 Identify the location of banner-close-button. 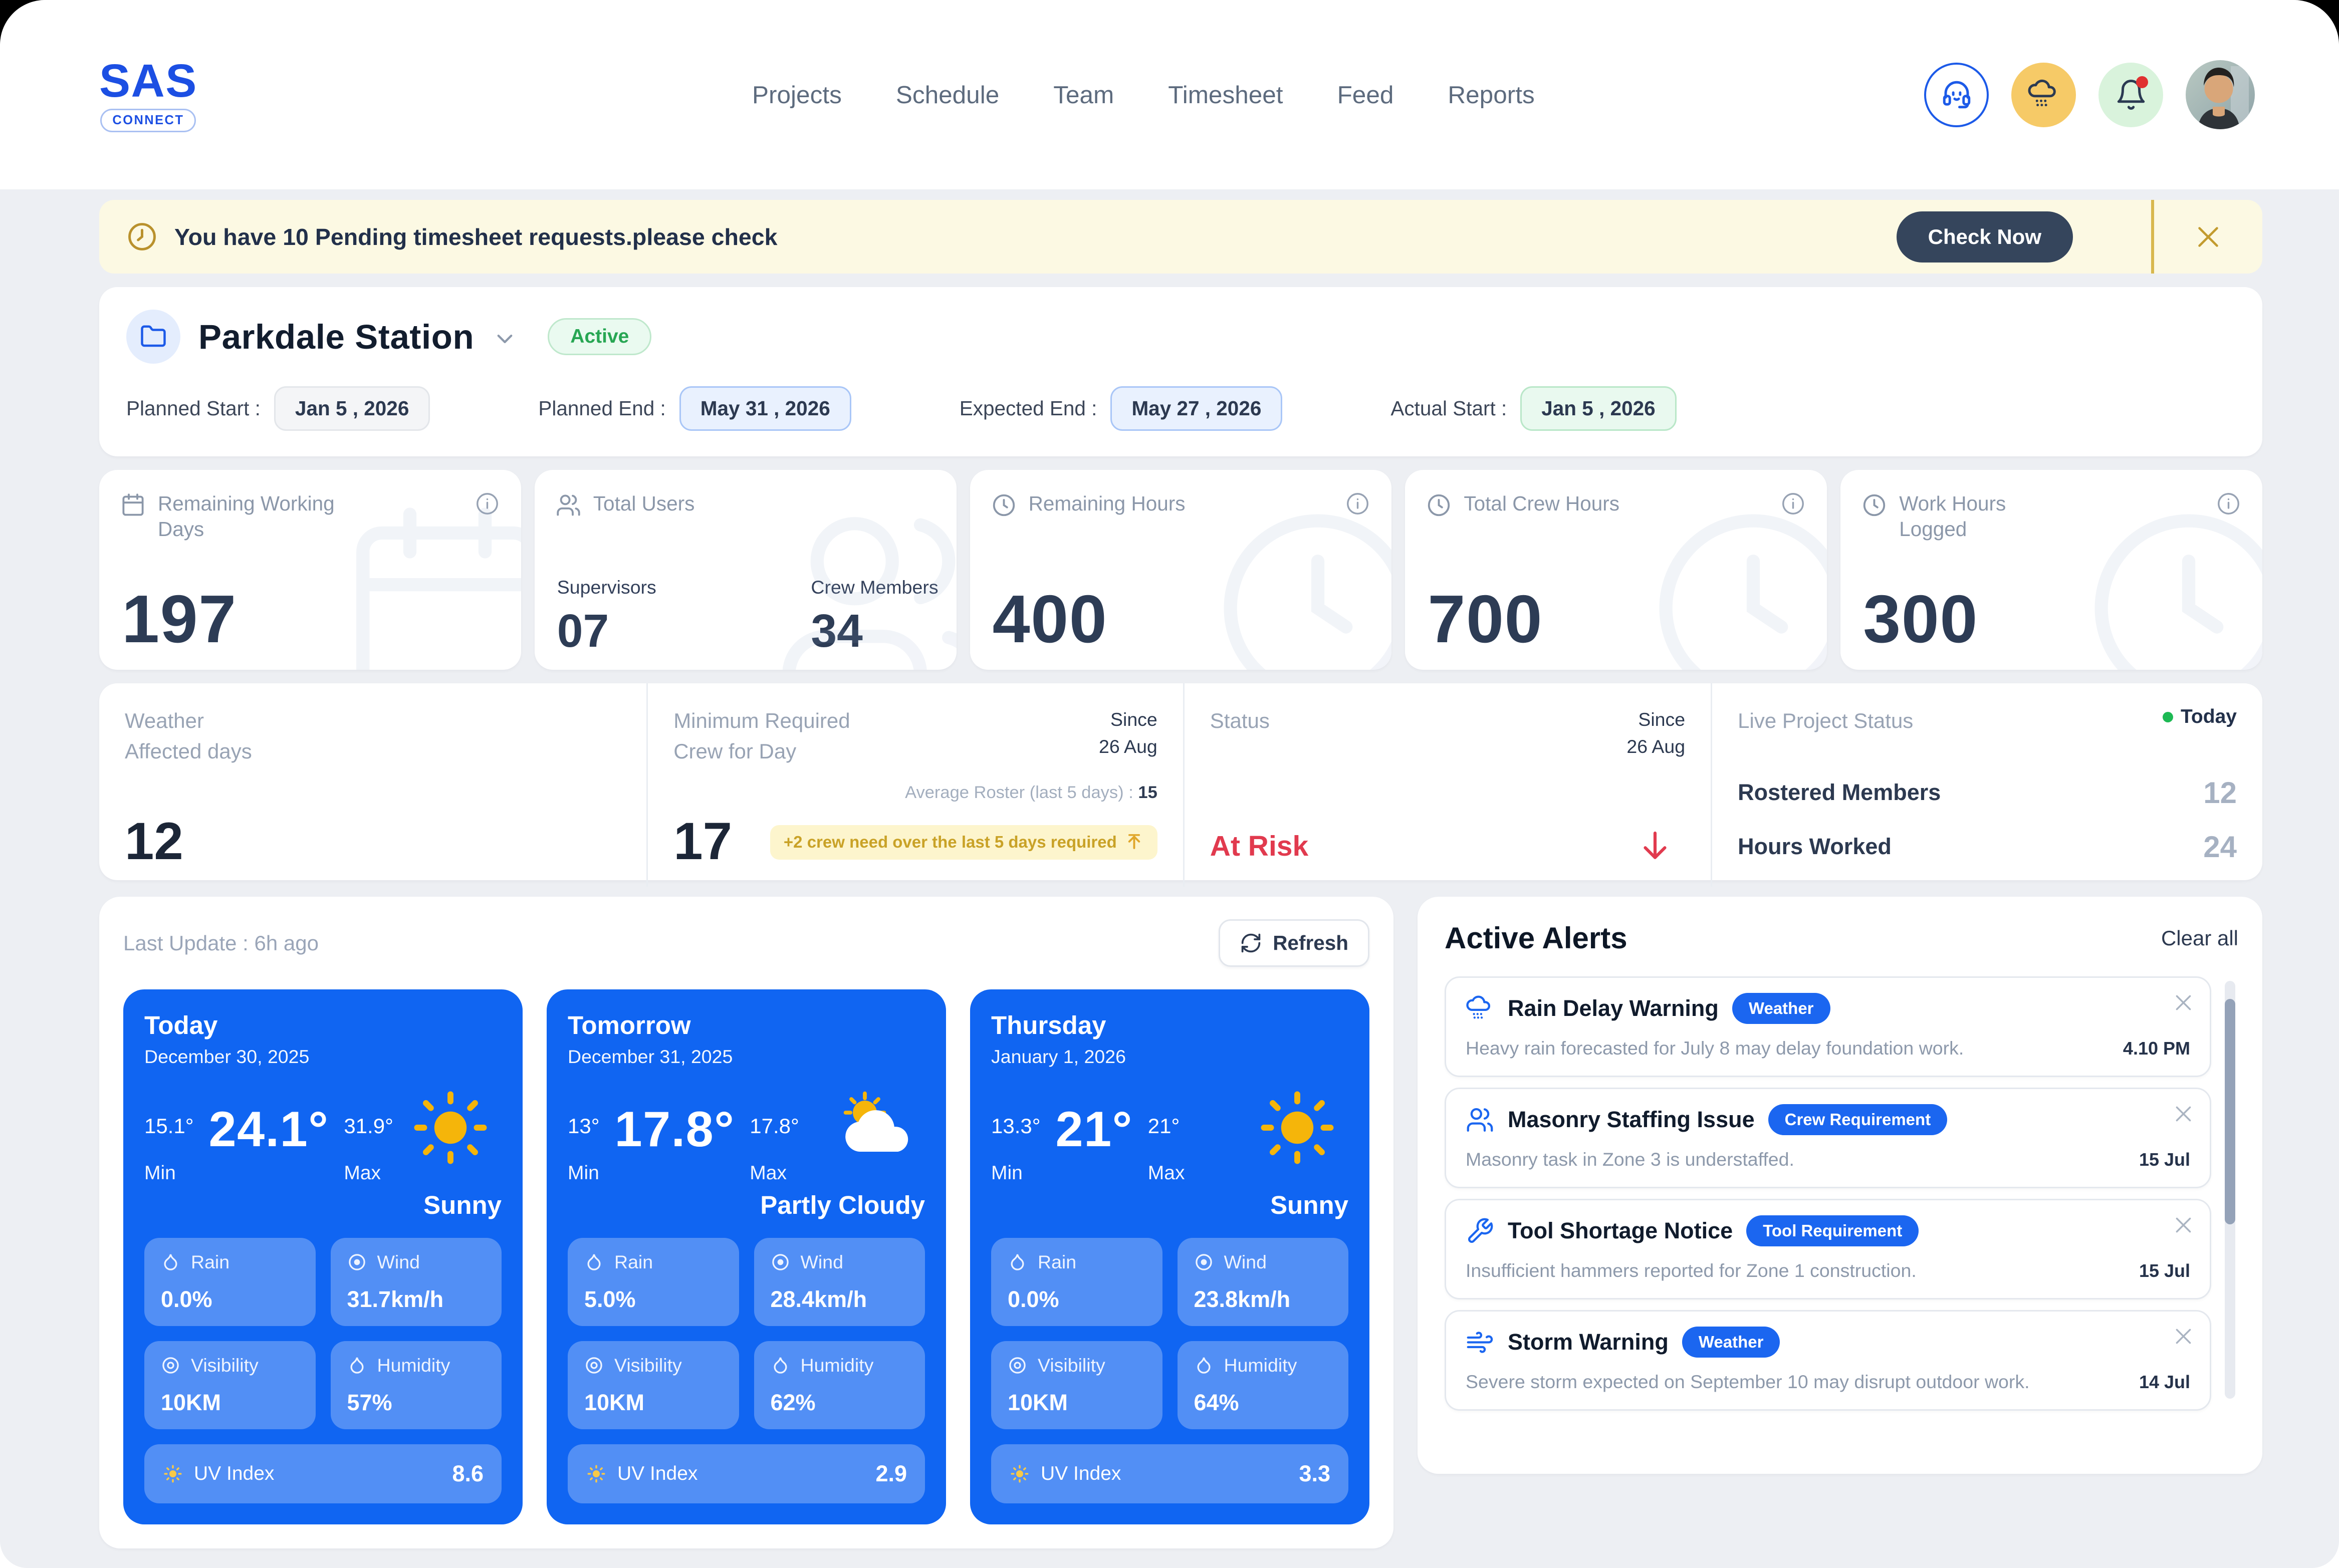
(2208, 237).